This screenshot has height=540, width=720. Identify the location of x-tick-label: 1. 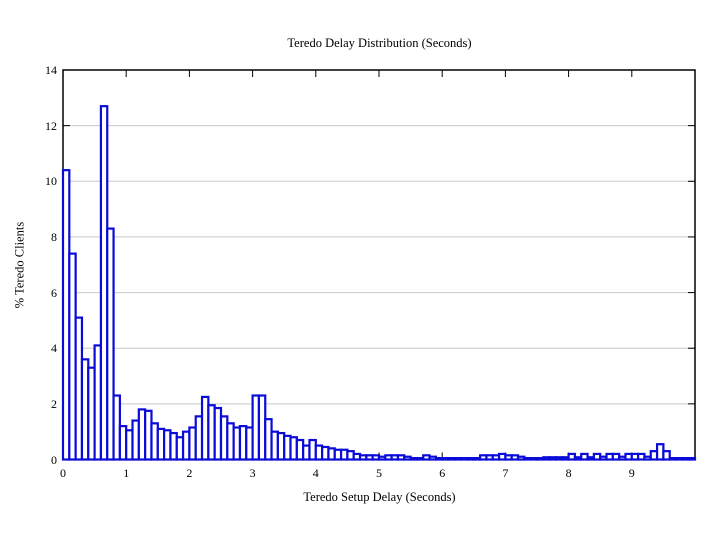
(126, 473).